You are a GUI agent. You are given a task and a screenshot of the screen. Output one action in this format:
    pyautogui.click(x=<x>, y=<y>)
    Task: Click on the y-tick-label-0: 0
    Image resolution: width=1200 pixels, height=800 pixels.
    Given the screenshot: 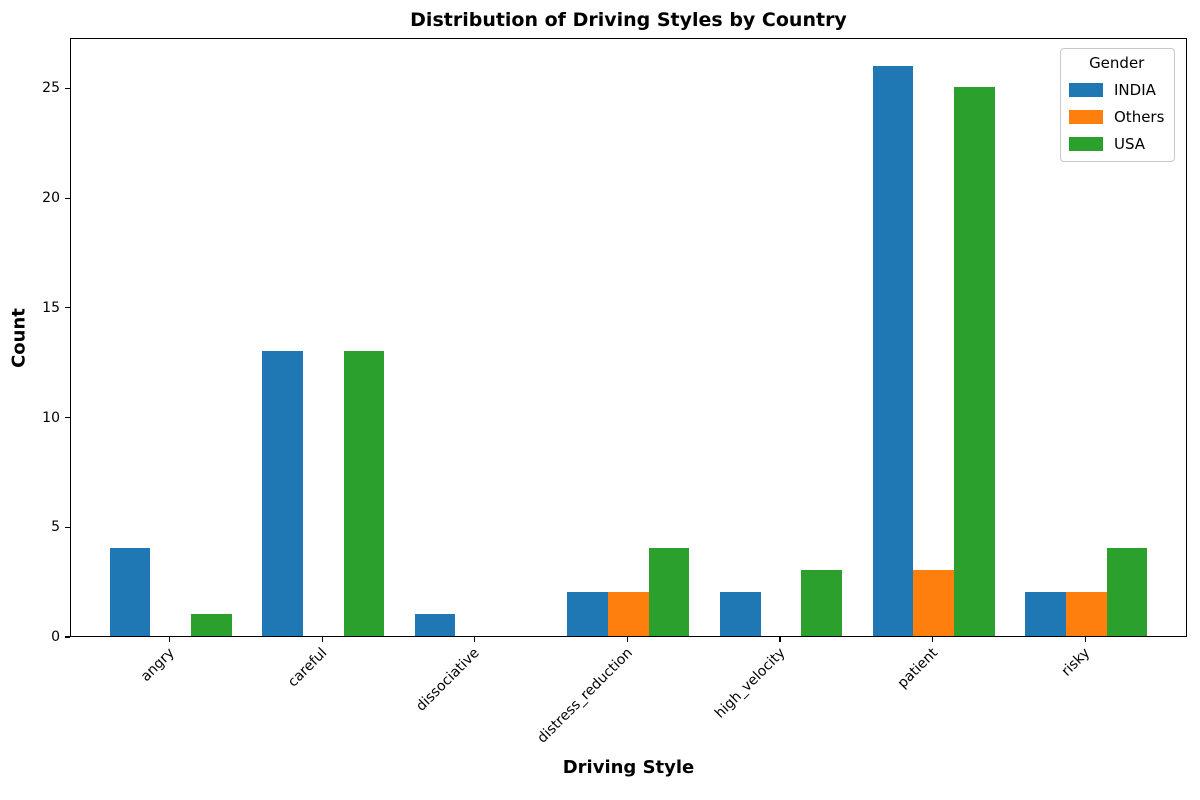 What is the action you would take?
    pyautogui.click(x=55, y=637)
    